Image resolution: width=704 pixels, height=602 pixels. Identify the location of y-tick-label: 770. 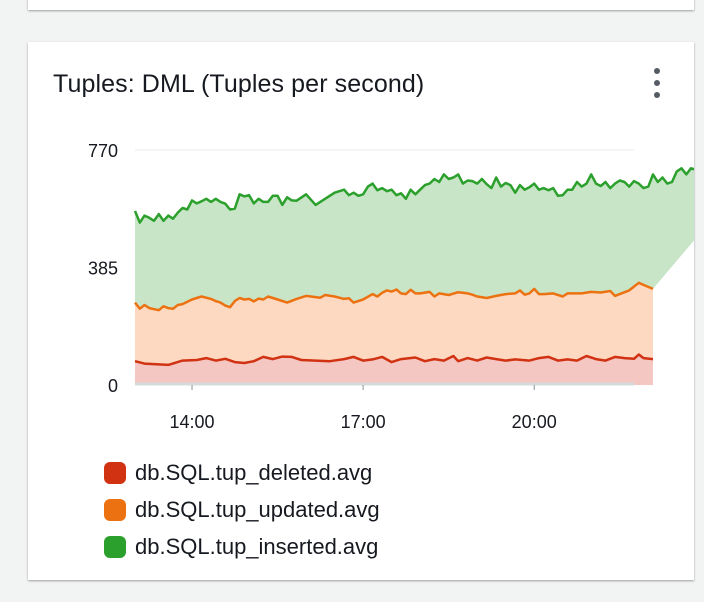
(103, 151).